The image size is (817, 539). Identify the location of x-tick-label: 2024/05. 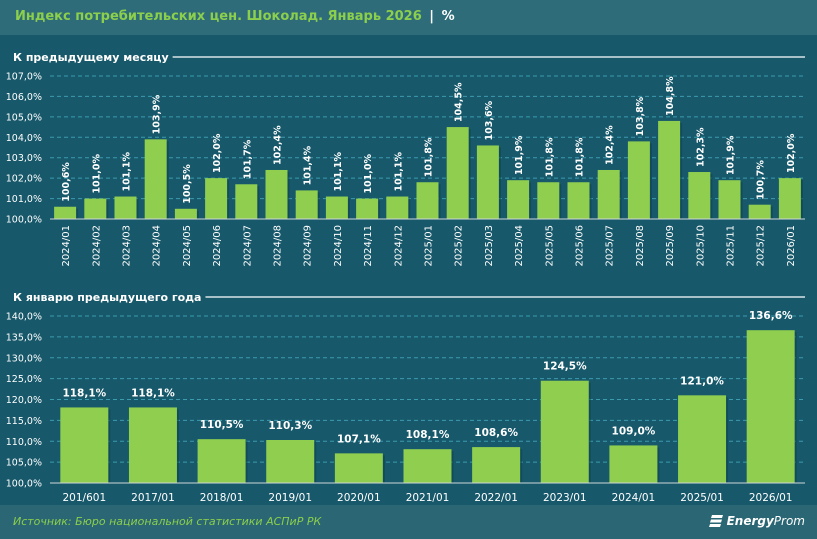
(187, 246).